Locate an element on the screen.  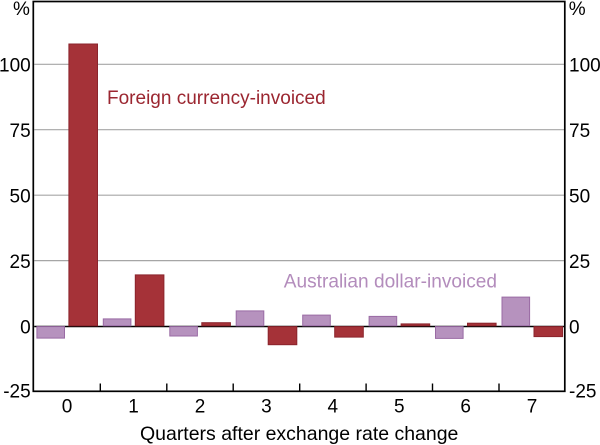
svg-text: 2 is located at coordinates (200, 407).